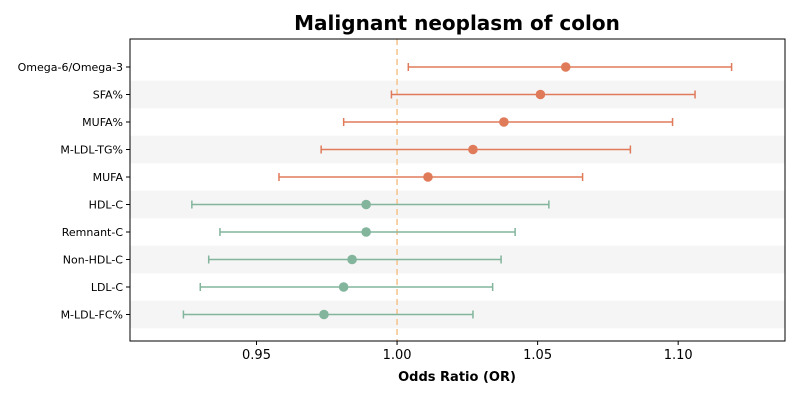  I want to click on x-tick-label: 1.10, so click(678, 355).